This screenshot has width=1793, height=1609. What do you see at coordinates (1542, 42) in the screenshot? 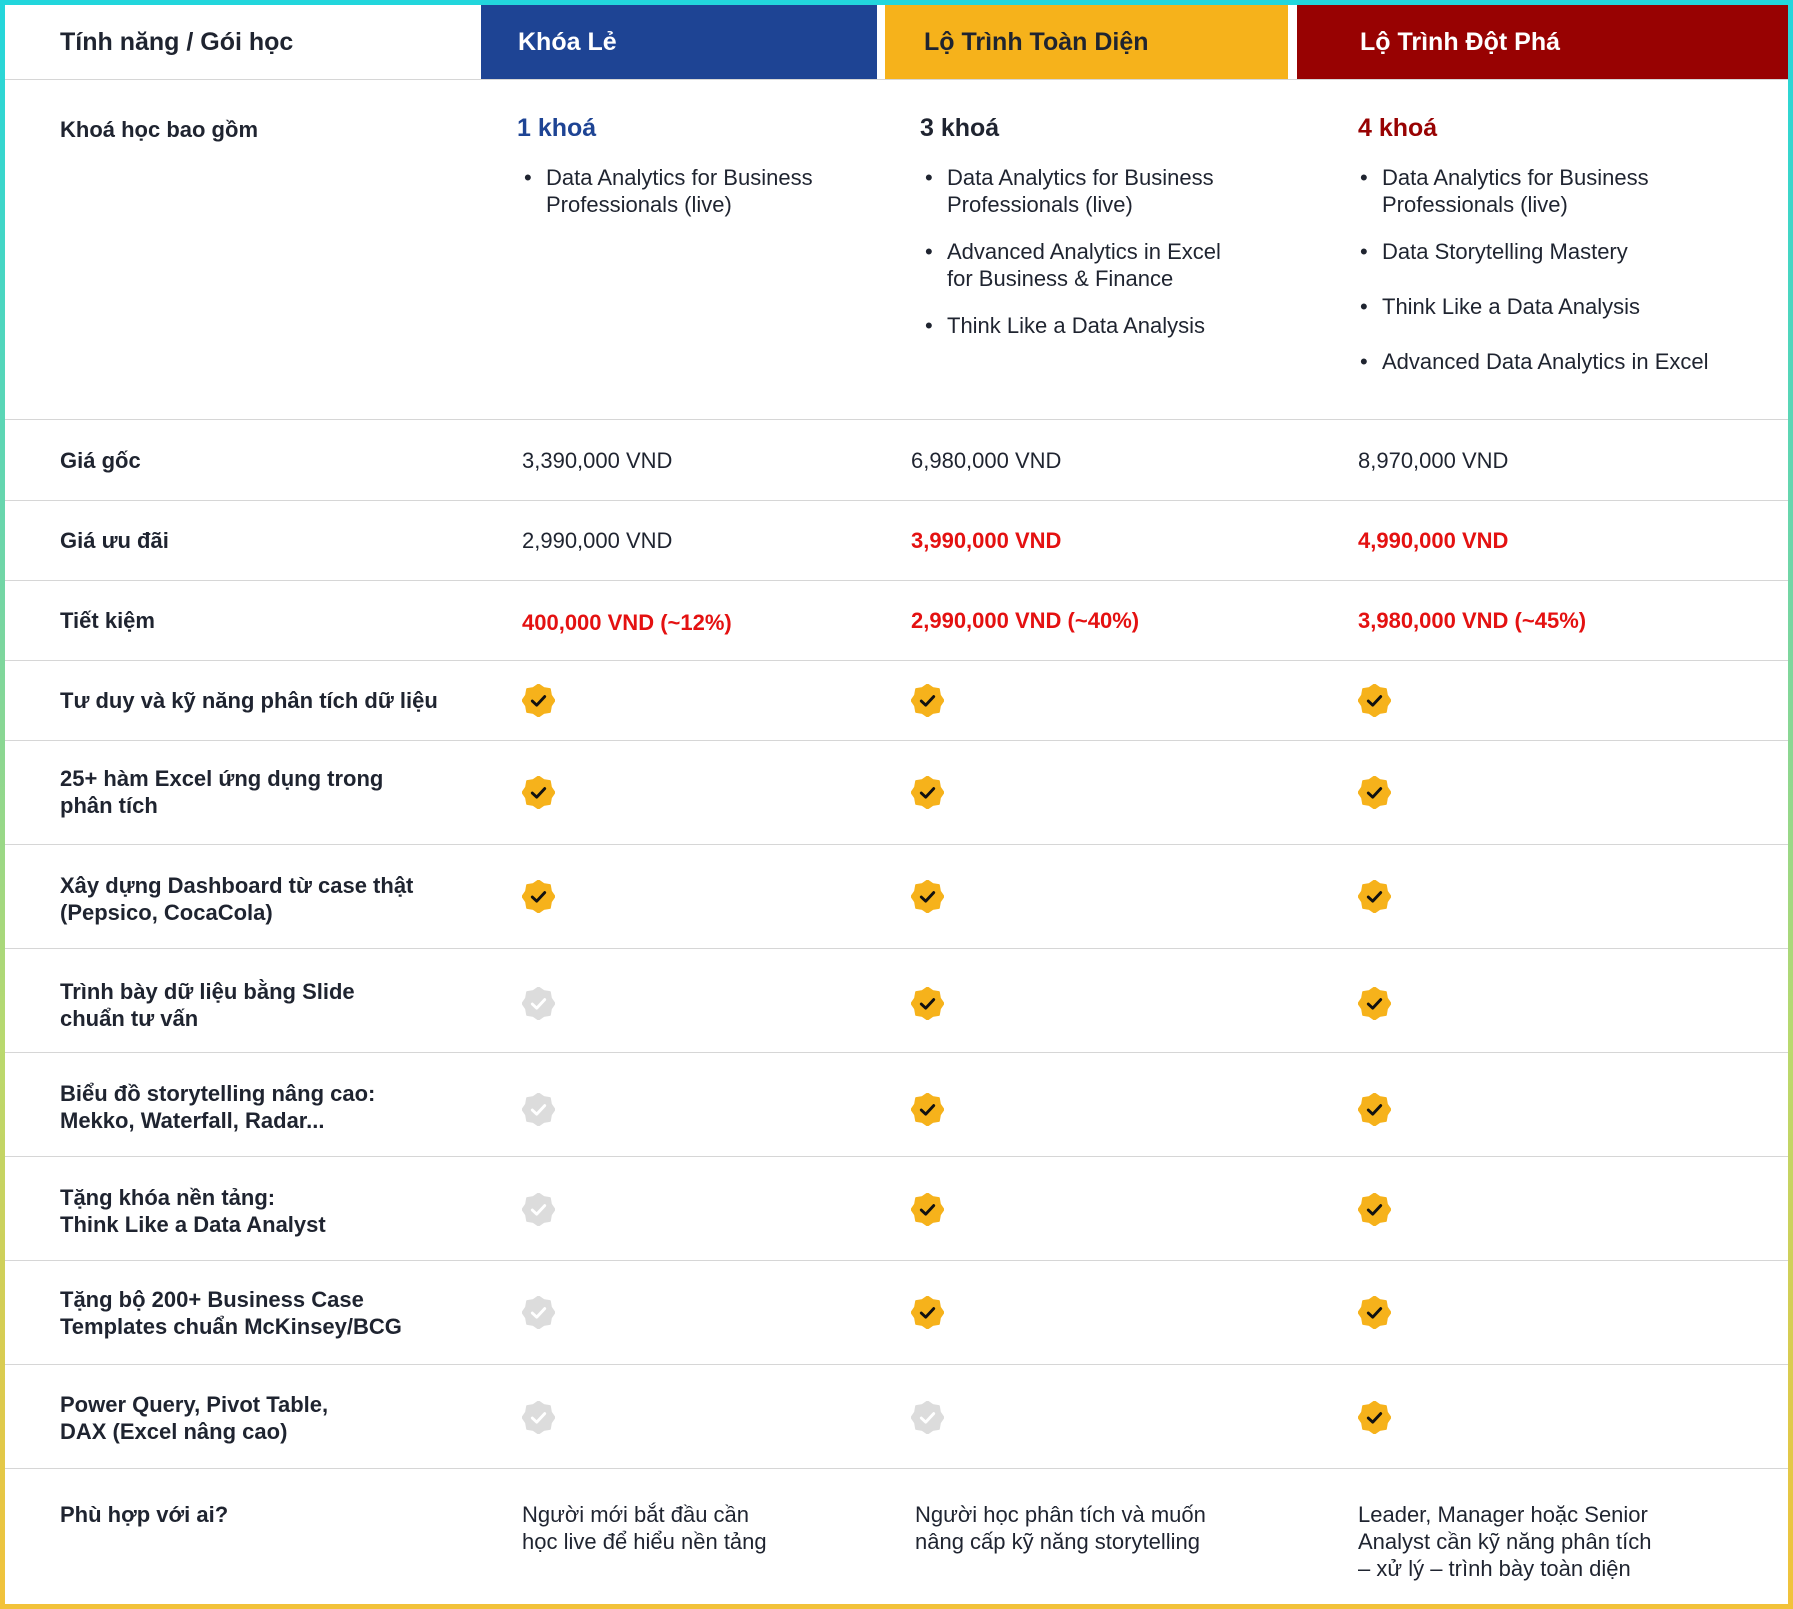
I see `header-plan-dot-pha: Lộ Trình Đột Phá` at bounding box center [1542, 42].